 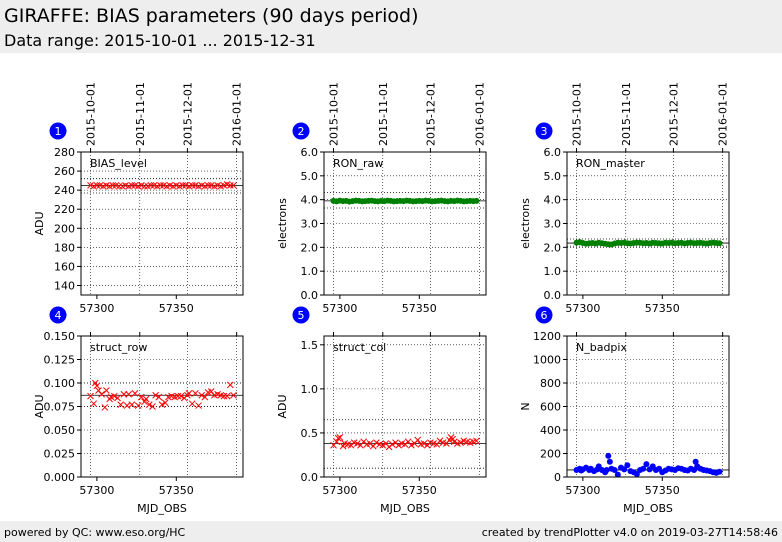 What do you see at coordinates (334, 114) in the screenshot?
I see `chart-2-date-label-0: 2015-10-01` at bounding box center [334, 114].